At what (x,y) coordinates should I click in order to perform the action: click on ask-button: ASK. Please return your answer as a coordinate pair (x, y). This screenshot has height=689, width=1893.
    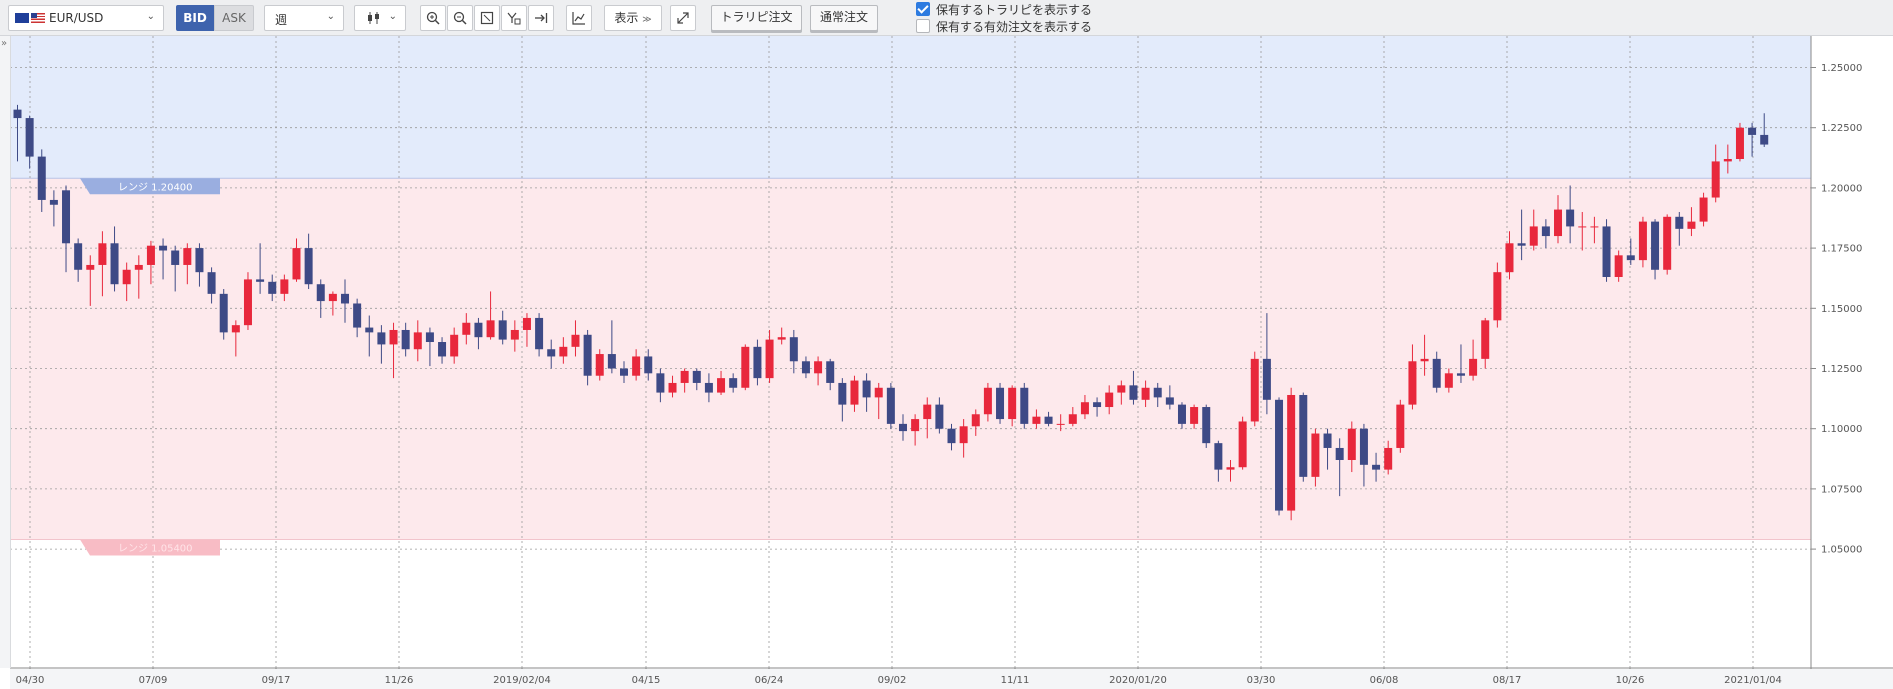
    Looking at the image, I should click on (234, 18).